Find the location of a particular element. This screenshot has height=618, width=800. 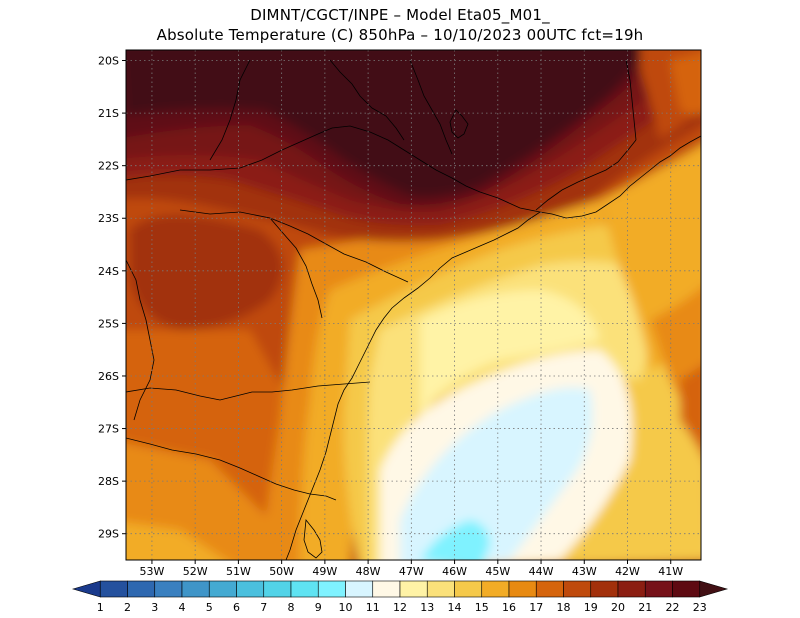

colorbar-label: 16 is located at coordinates (509, 607).